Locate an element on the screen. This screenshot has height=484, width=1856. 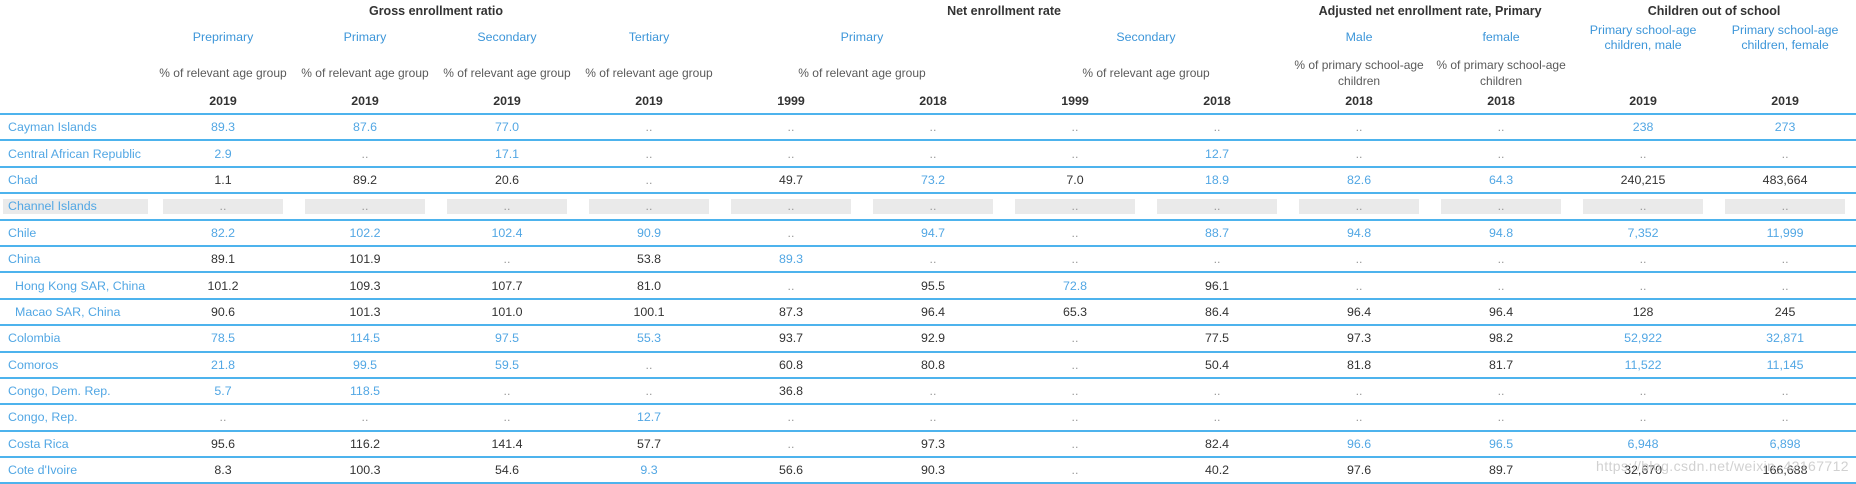
country-link: Central African Republic is located at coordinates (74, 153).